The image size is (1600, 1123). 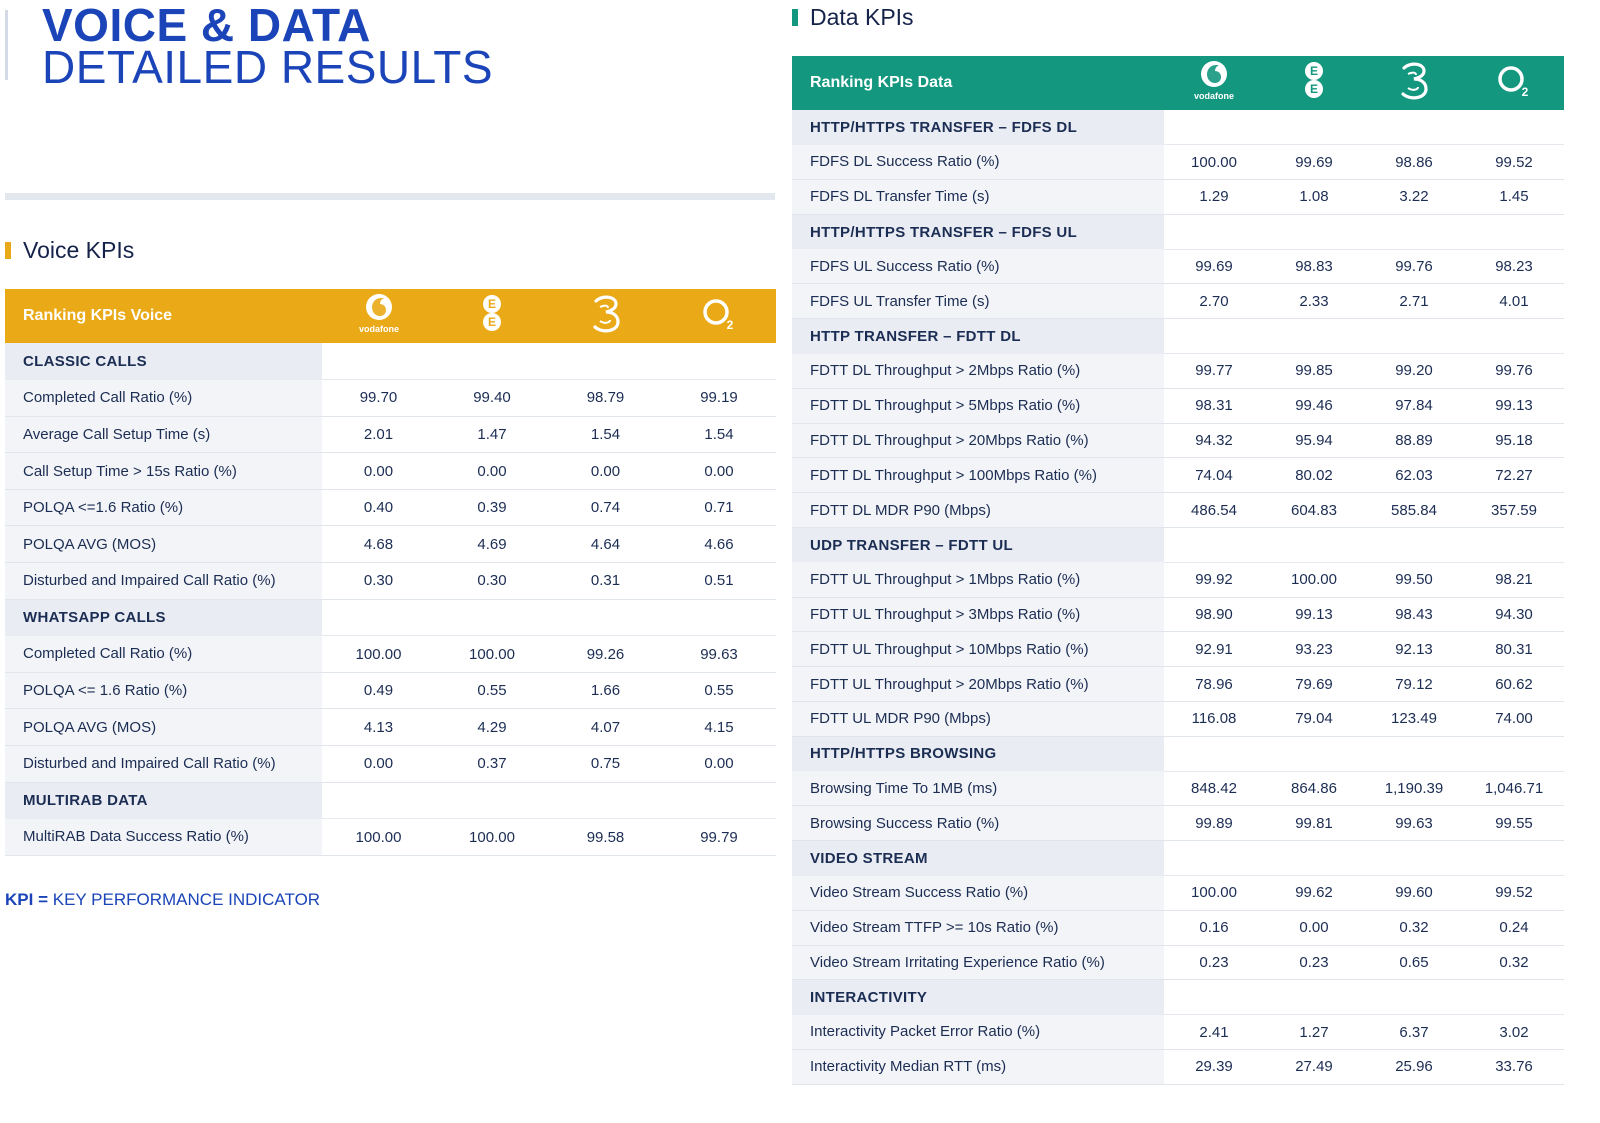 What do you see at coordinates (605, 837) in the screenshot?
I see `kpi-value-three: 99.58` at bounding box center [605, 837].